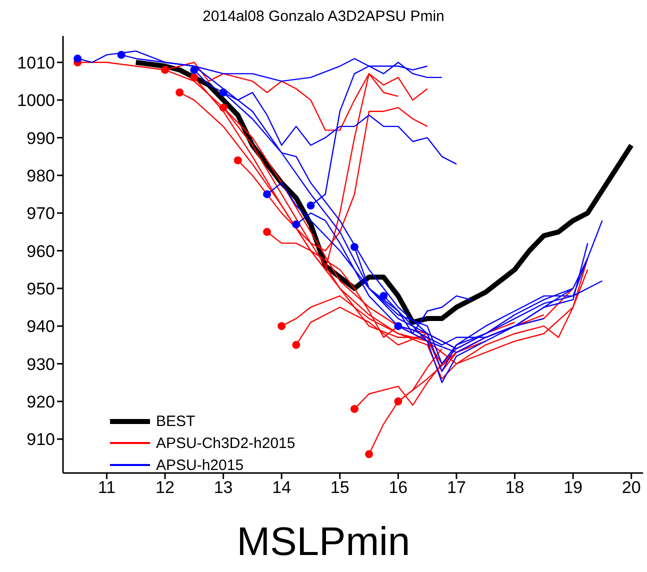 The image size is (647, 572). What do you see at coordinates (40, 364) in the screenshot?
I see `y-tick-label: 930` at bounding box center [40, 364].